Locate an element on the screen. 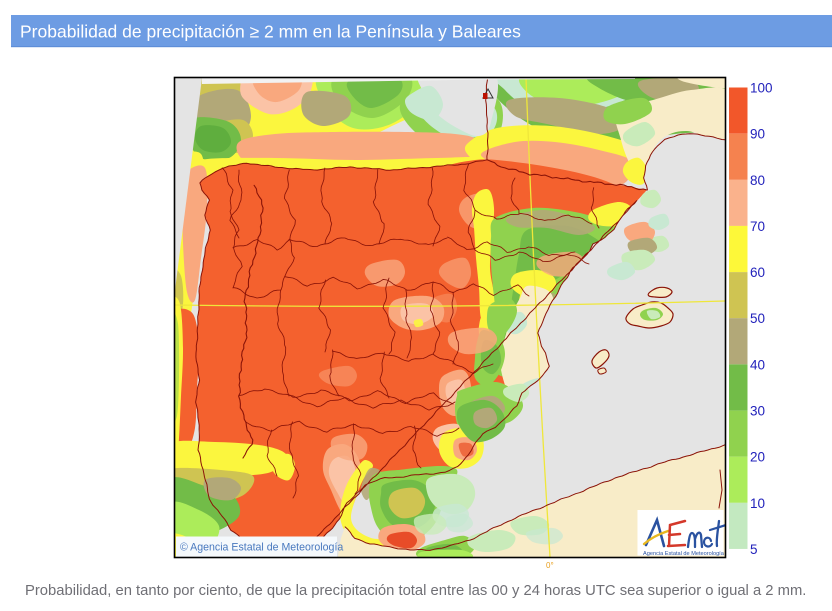  svg-text: 10 is located at coordinates (757, 503).